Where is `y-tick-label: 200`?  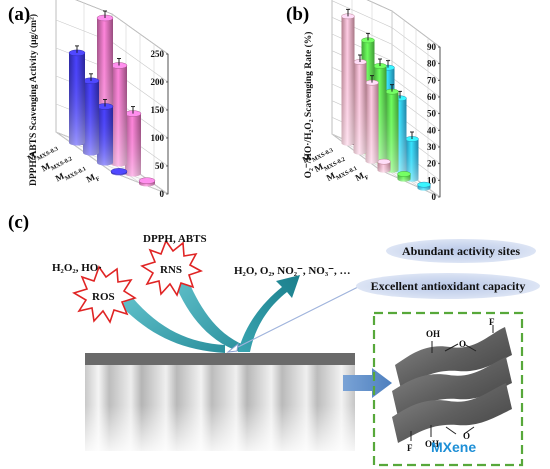
y-tick-label: 200 is located at coordinates (158, 82).